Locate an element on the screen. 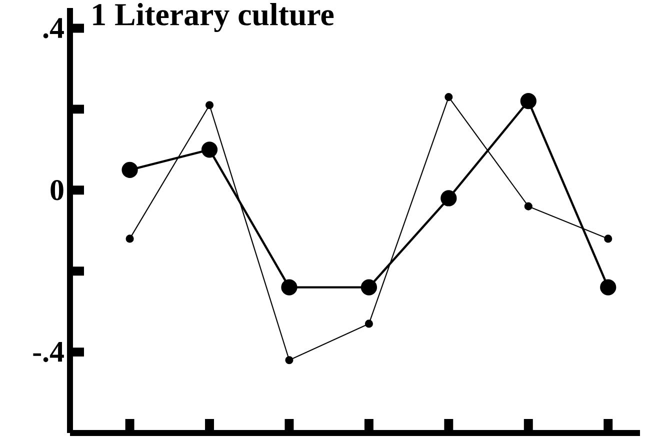 The width and height of the screenshot is (645, 448). chart-title: 1 Literary culture is located at coordinates (213, 17).